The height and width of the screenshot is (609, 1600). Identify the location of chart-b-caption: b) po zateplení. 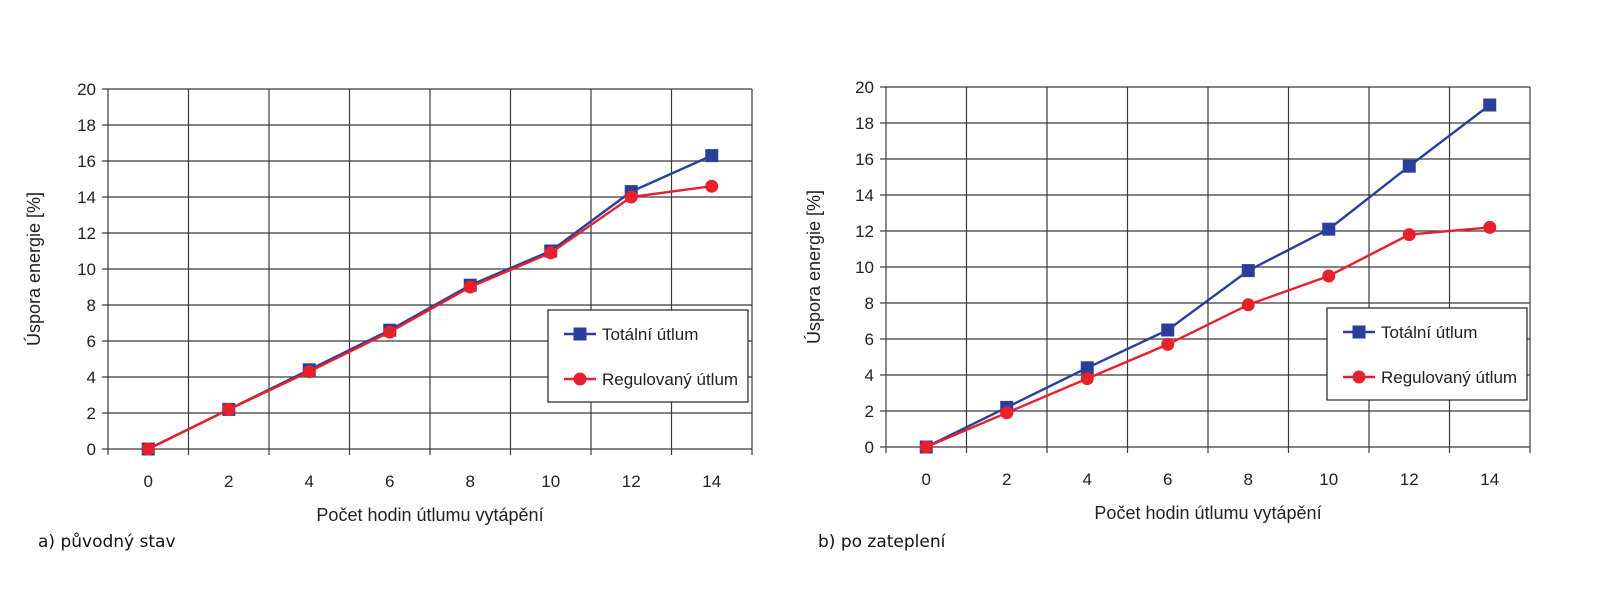
(882, 542).